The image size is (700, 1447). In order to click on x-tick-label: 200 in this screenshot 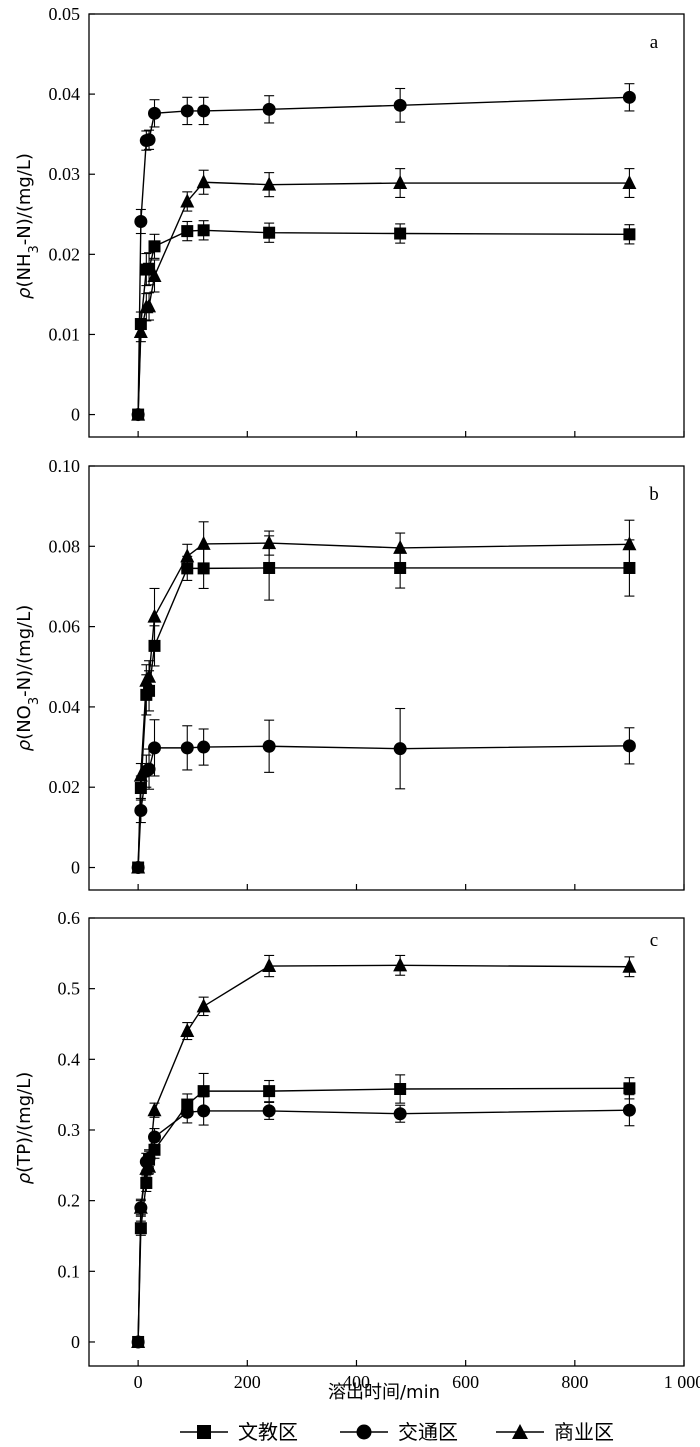, I will do `click(247, 1382)`.